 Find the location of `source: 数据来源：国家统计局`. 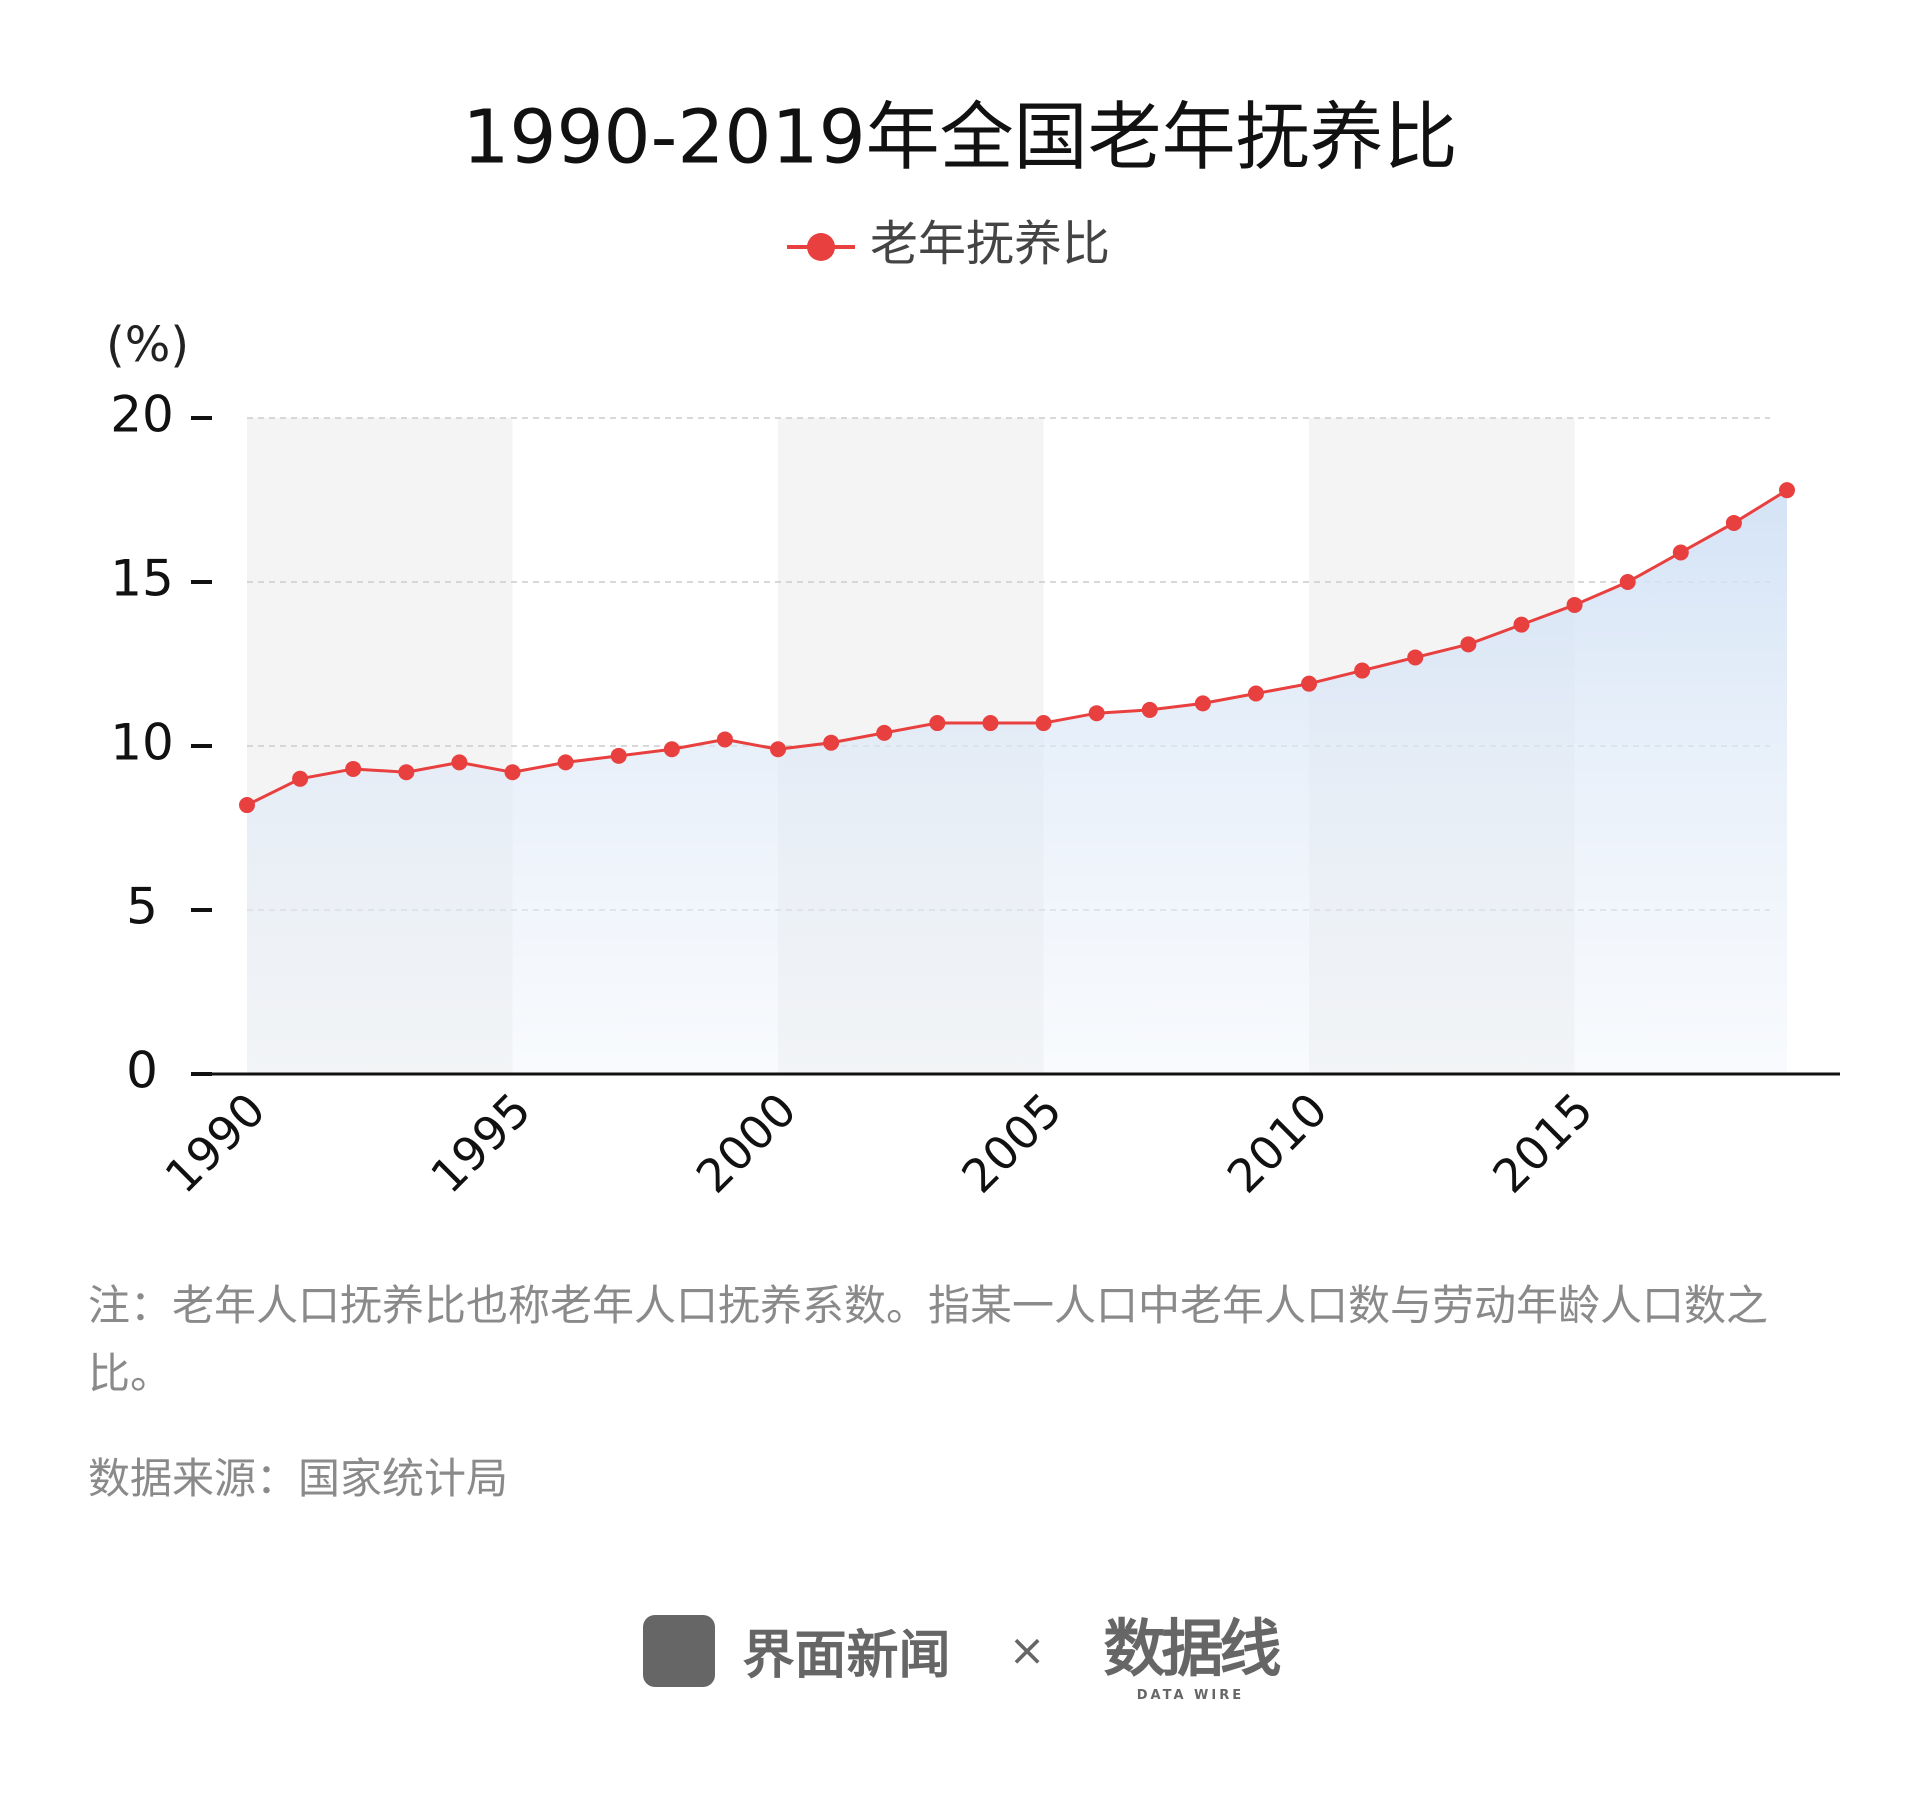

source: 数据来源：国家统计局 is located at coordinates (298, 1478).